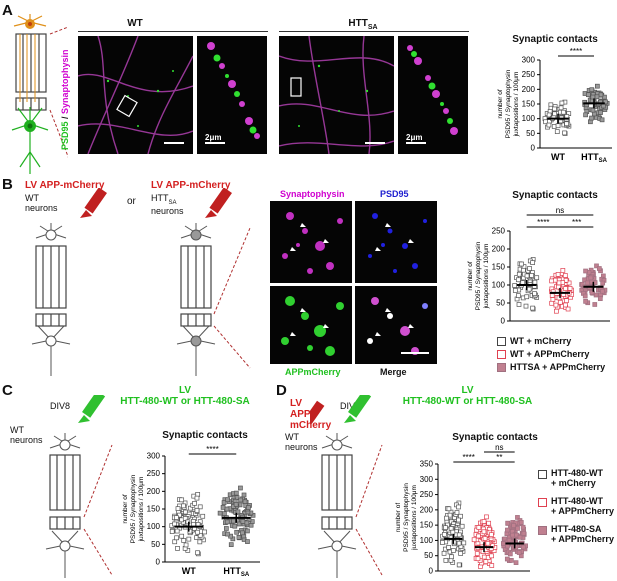 The width and height of the screenshot is (617, 581). Describe the element at coordinates (311, 414) in the screenshot. I see `d-lv-app-label: LV APP-mCherry` at that location.